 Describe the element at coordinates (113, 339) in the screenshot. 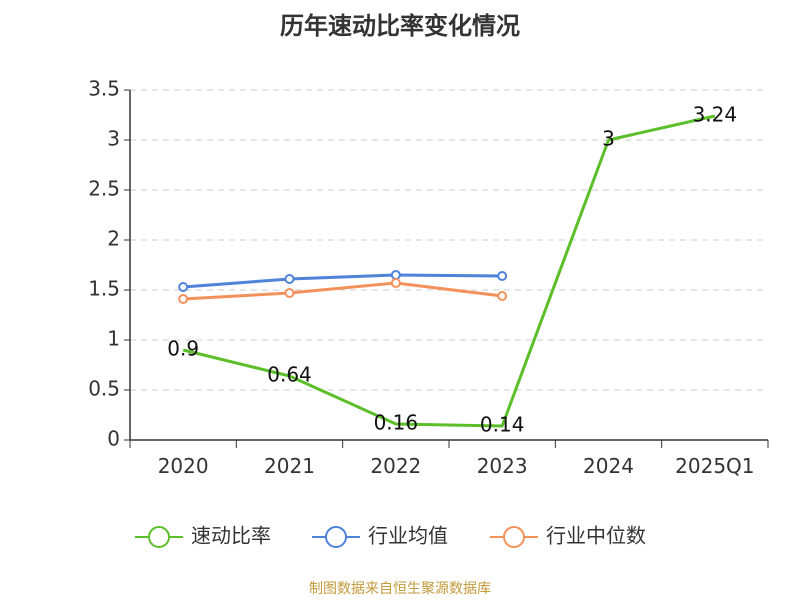

I see `y-tick-label: 1` at that location.